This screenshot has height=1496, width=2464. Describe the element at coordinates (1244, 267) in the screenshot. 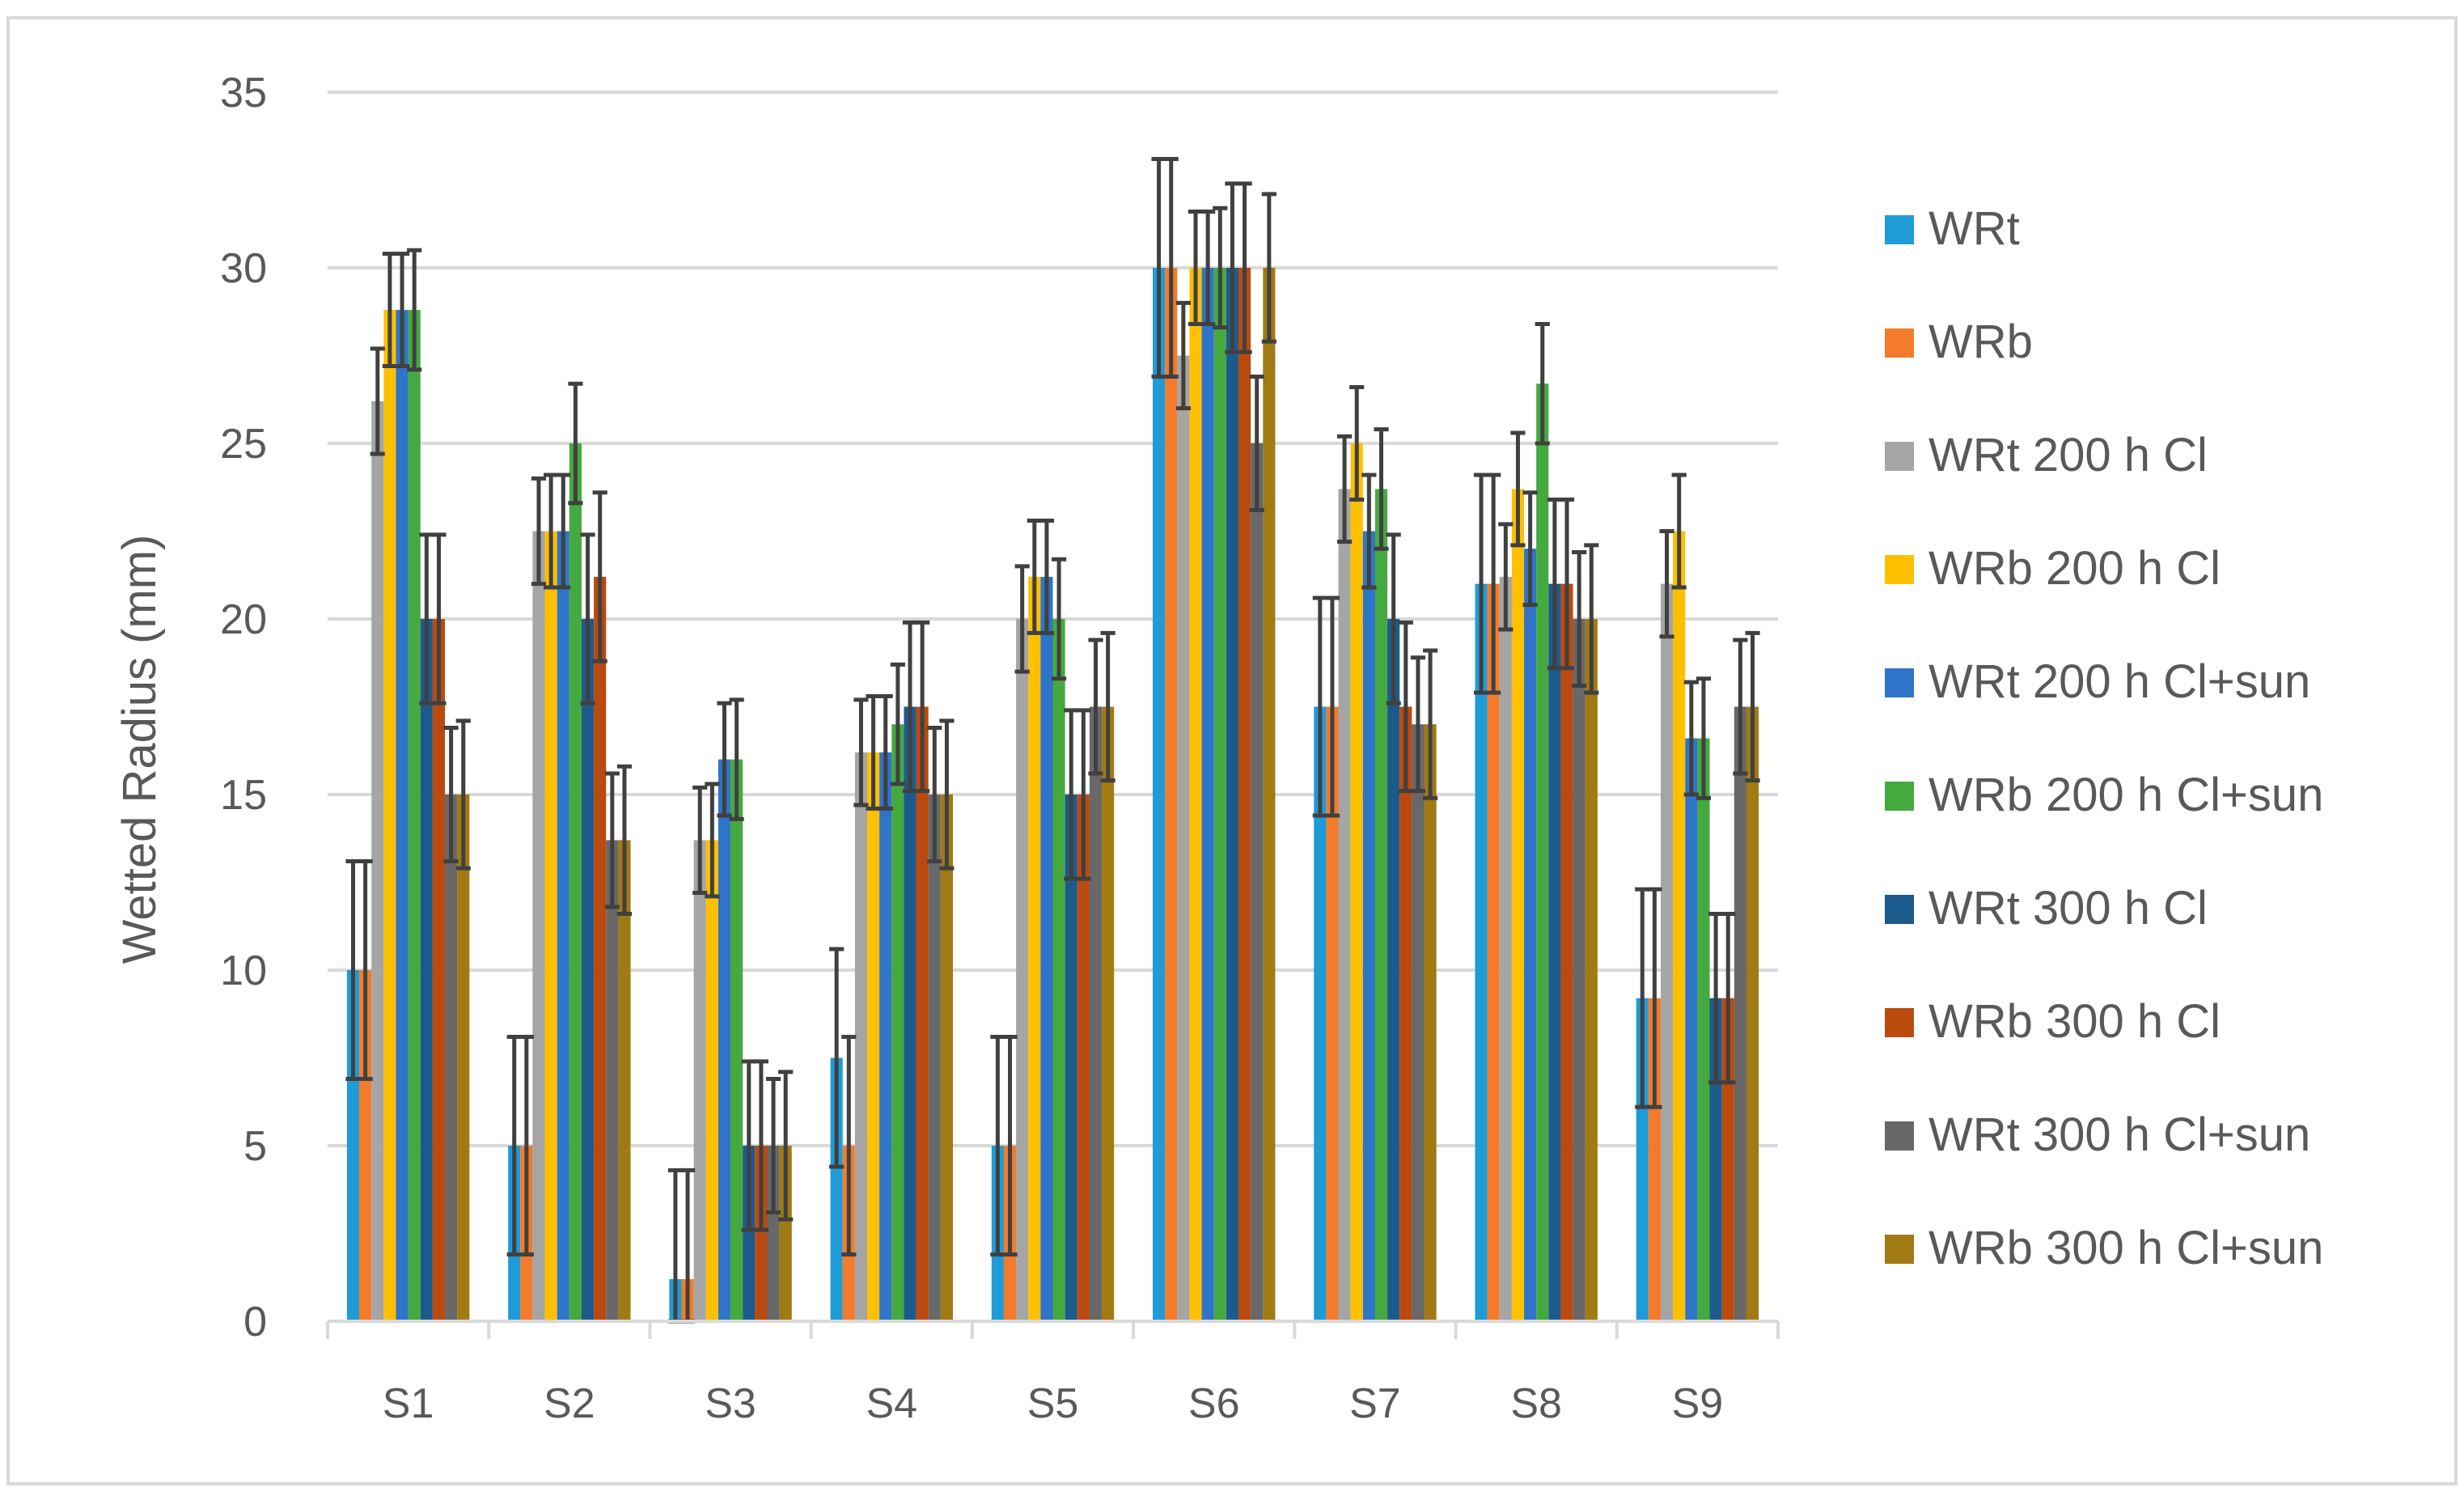

I see `error-bar-series-8-s6` at that location.